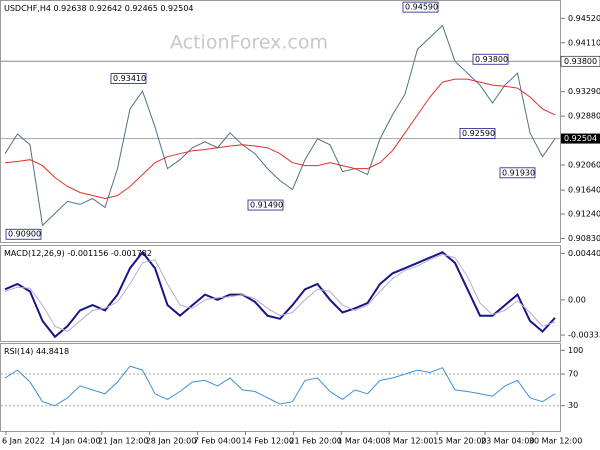  I want to click on annotation-label: 0.94590, so click(421, 7).